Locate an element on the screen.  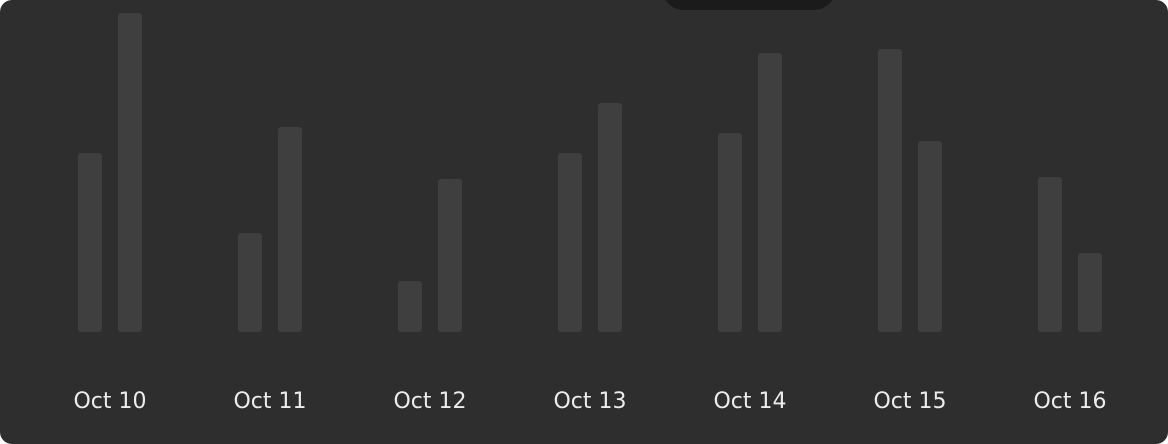
x-tick-label: Oct 10 is located at coordinates (109, 401).